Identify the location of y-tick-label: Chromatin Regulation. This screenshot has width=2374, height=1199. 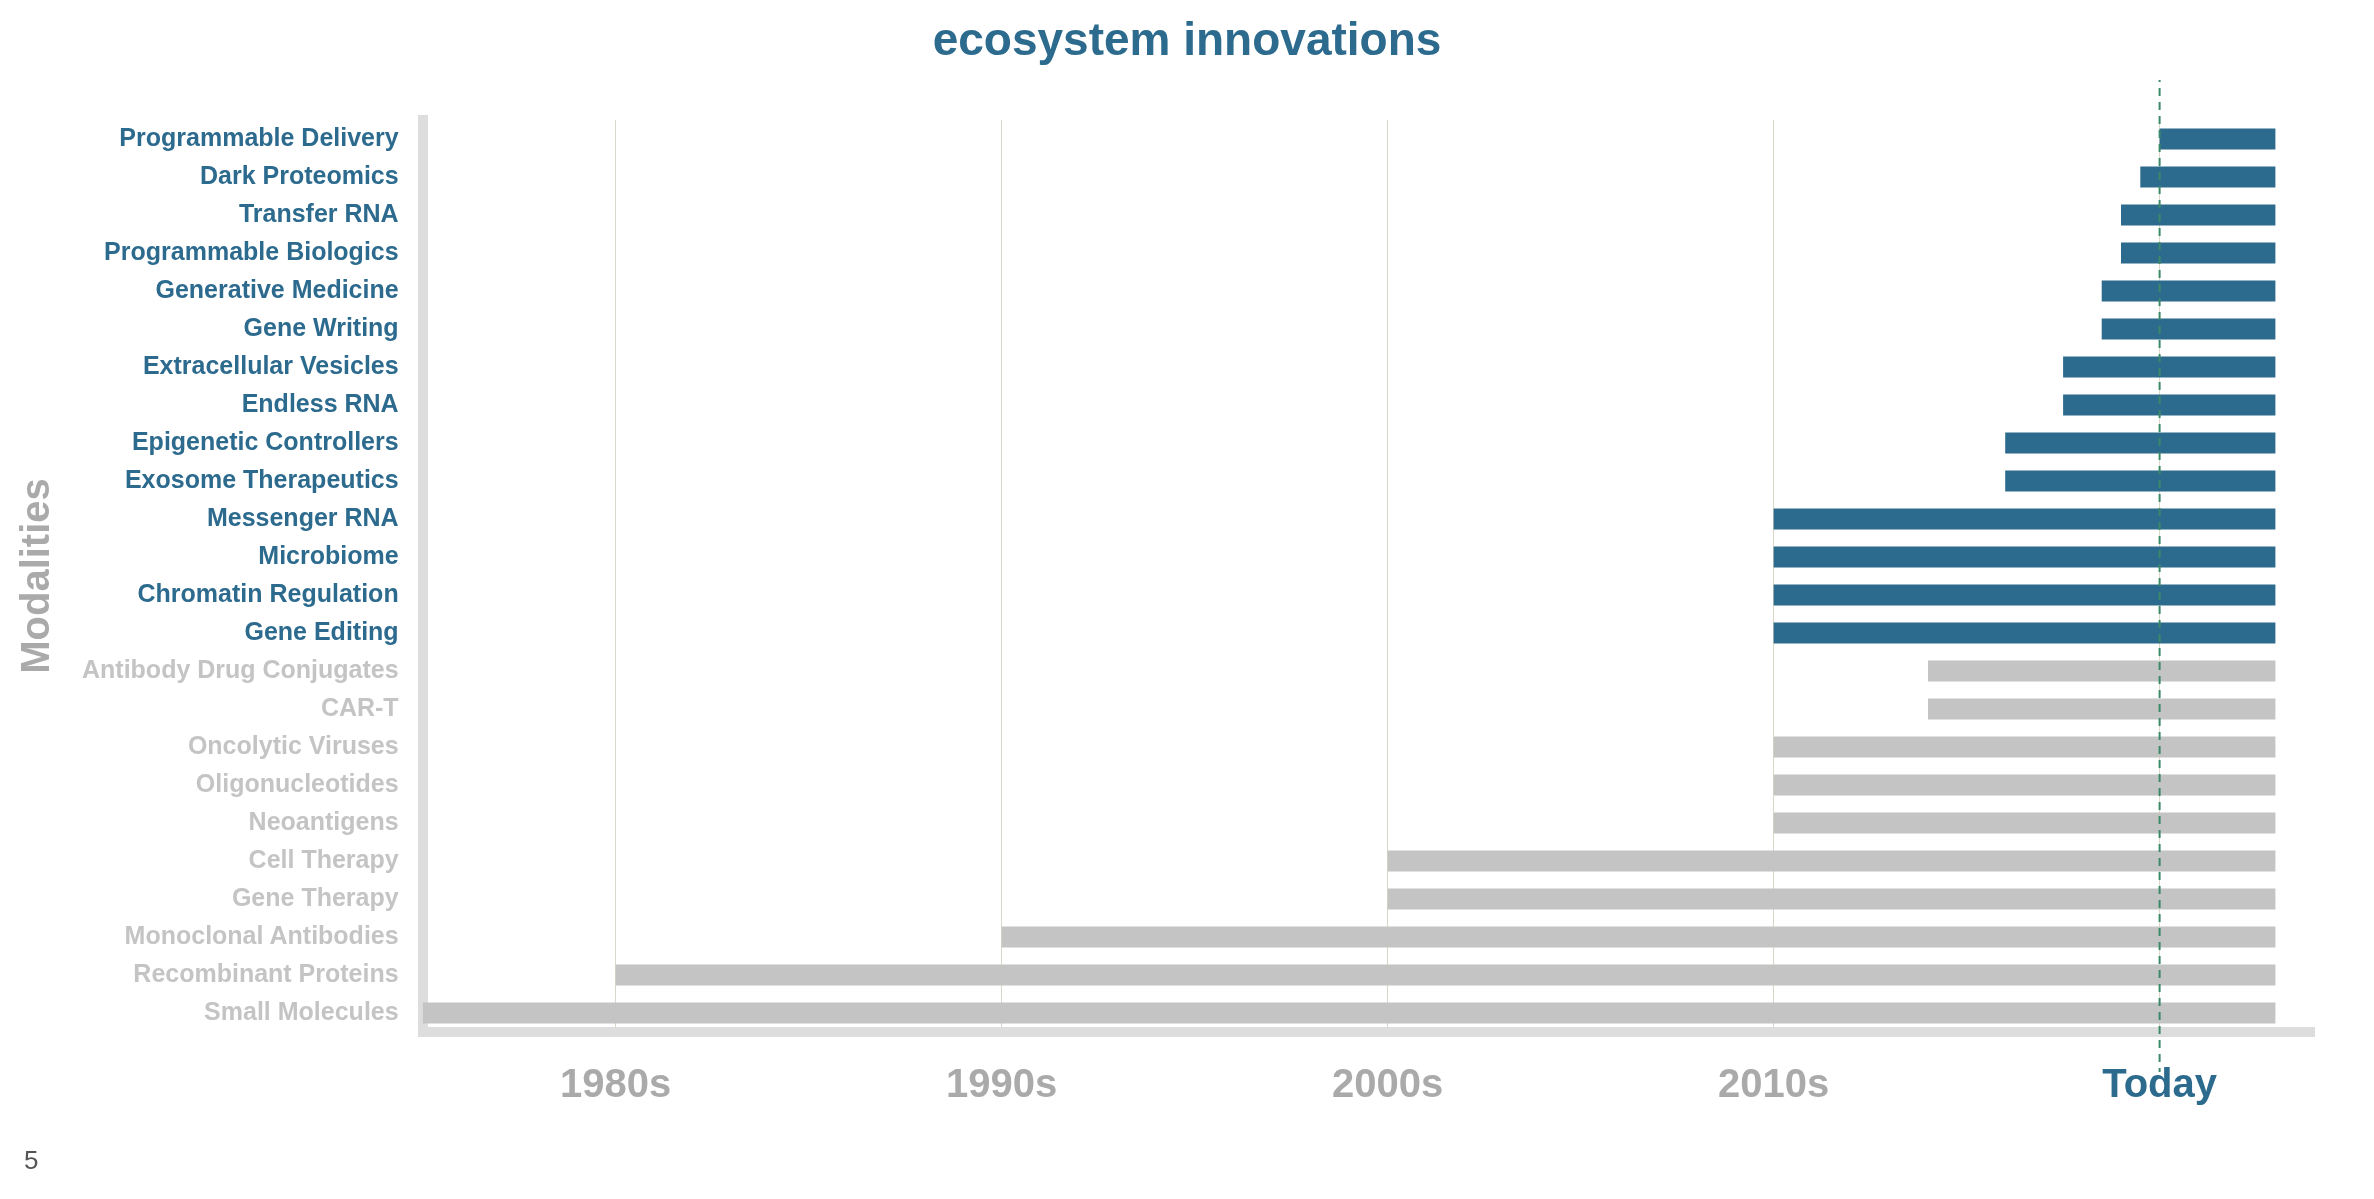
(268, 592).